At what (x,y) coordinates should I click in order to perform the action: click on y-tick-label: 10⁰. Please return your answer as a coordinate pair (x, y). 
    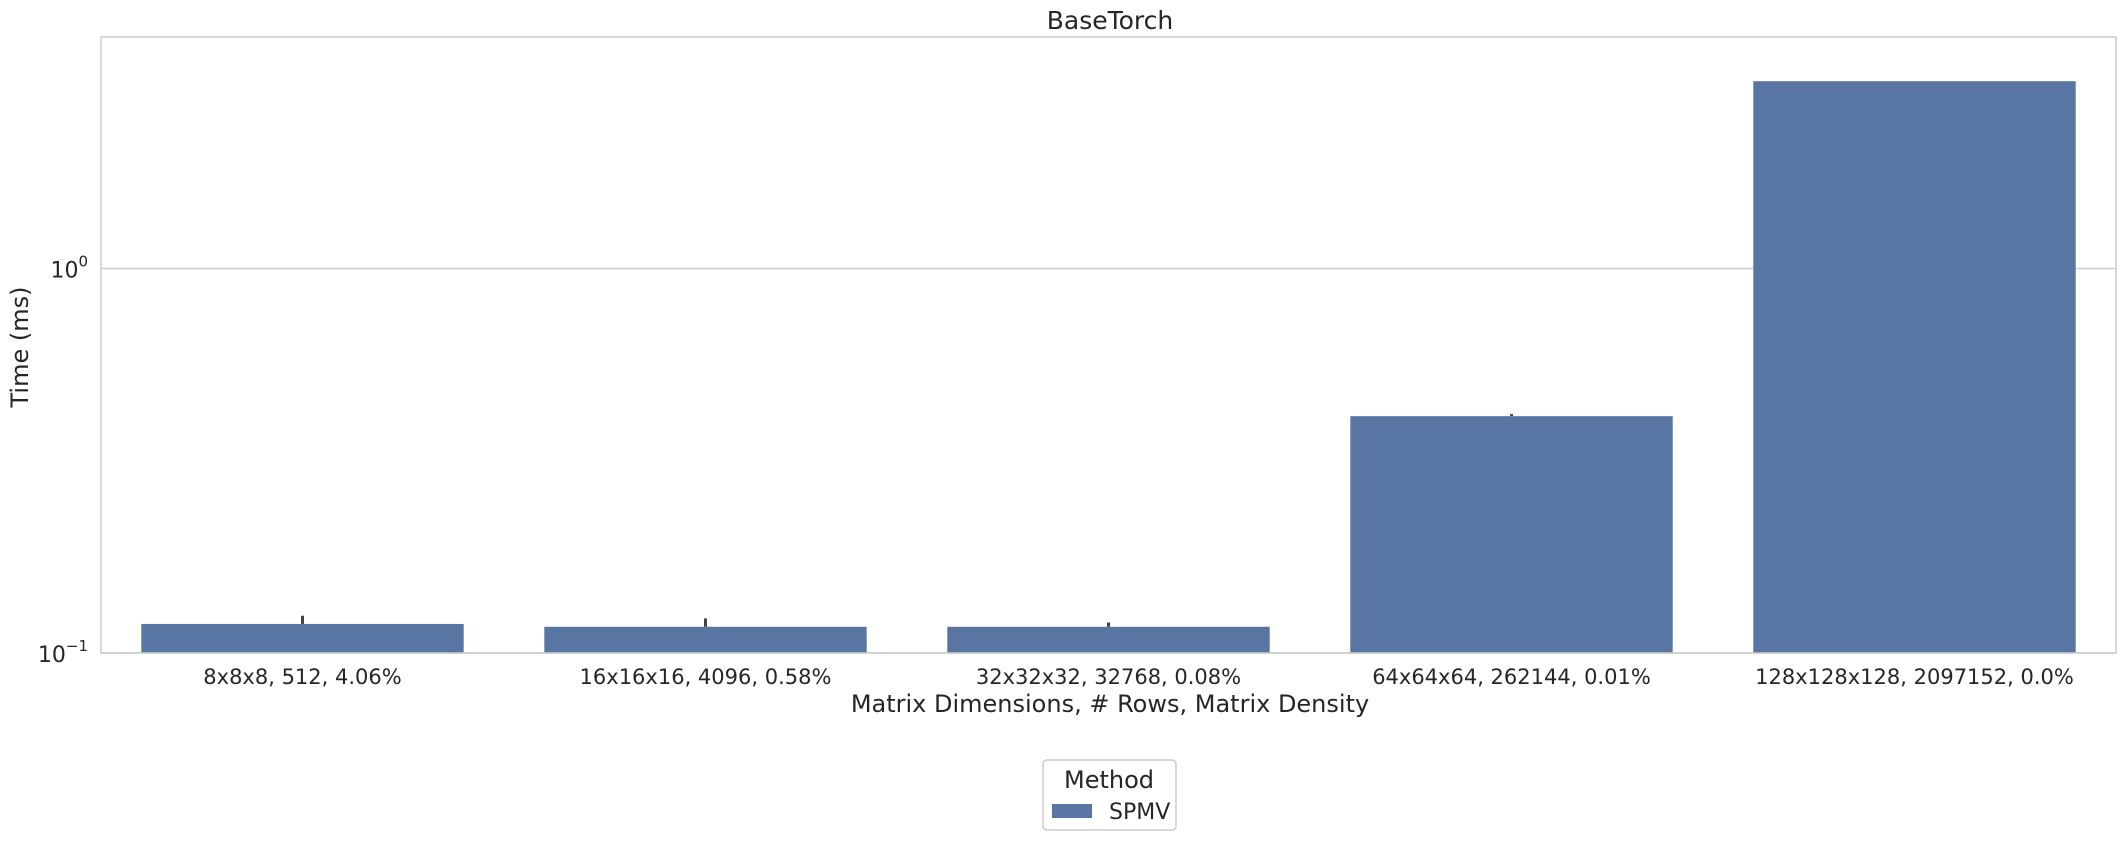
    Looking at the image, I should click on (69, 267).